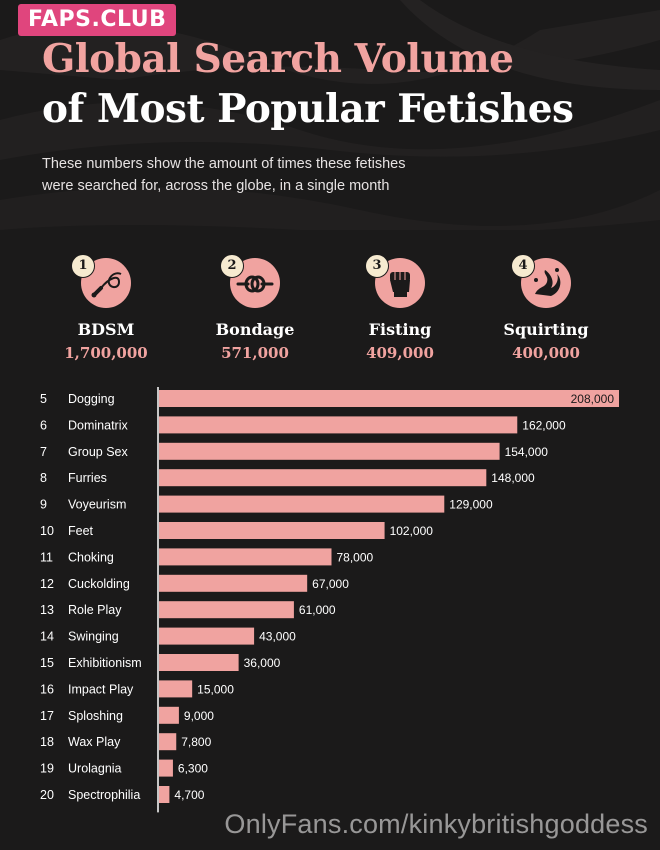 The width and height of the screenshot is (660, 850). What do you see at coordinates (43, 478) in the screenshot?
I see `bar-rank: 8` at bounding box center [43, 478].